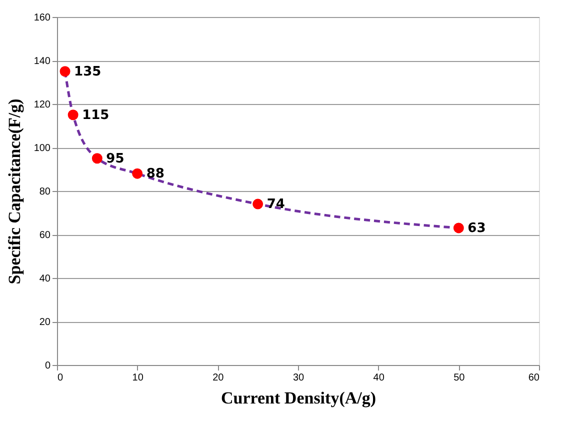 This screenshot has height=437, width=576. Describe the element at coordinates (14, 191) in the screenshot. I see `y-axis-title: Specific Capacitance(F/g)` at that location.